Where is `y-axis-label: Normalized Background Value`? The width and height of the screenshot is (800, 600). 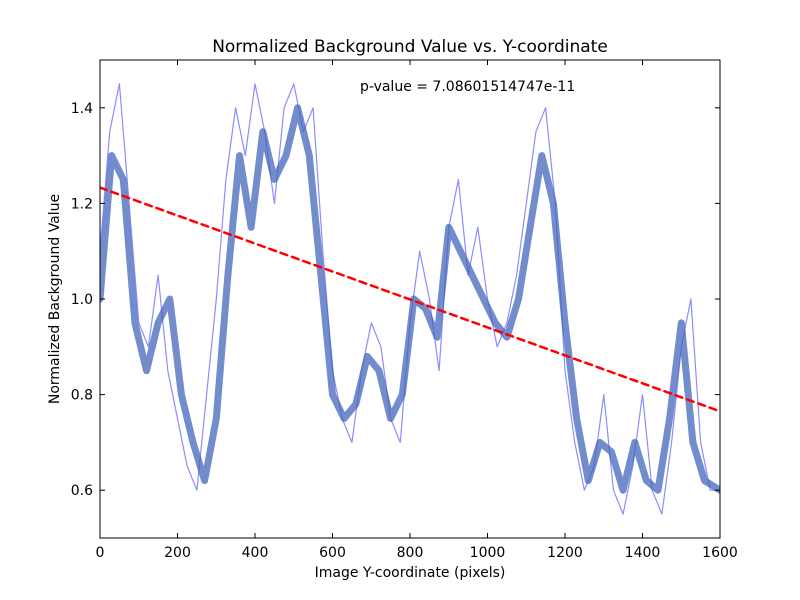
y-axis-label: Normalized Background Value is located at coordinates (55, 299).